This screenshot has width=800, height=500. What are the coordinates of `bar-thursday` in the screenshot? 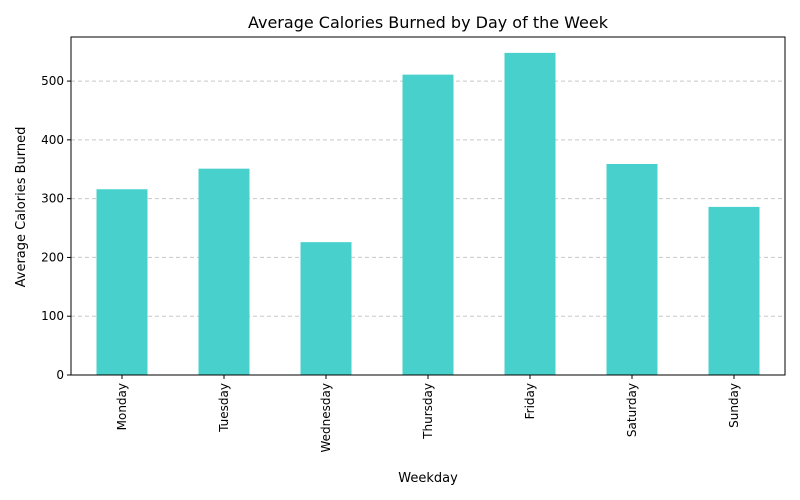 It's located at (428, 224).